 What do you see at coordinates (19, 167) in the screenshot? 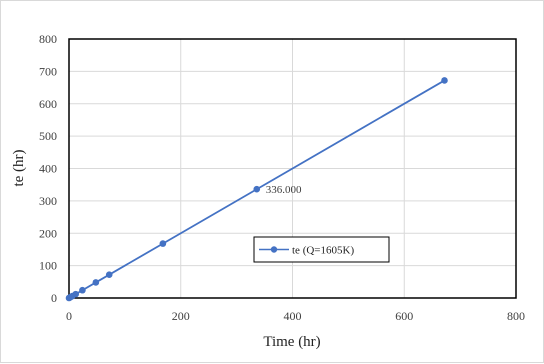
I see `y-axis-title: te (hr)` at bounding box center [19, 167].